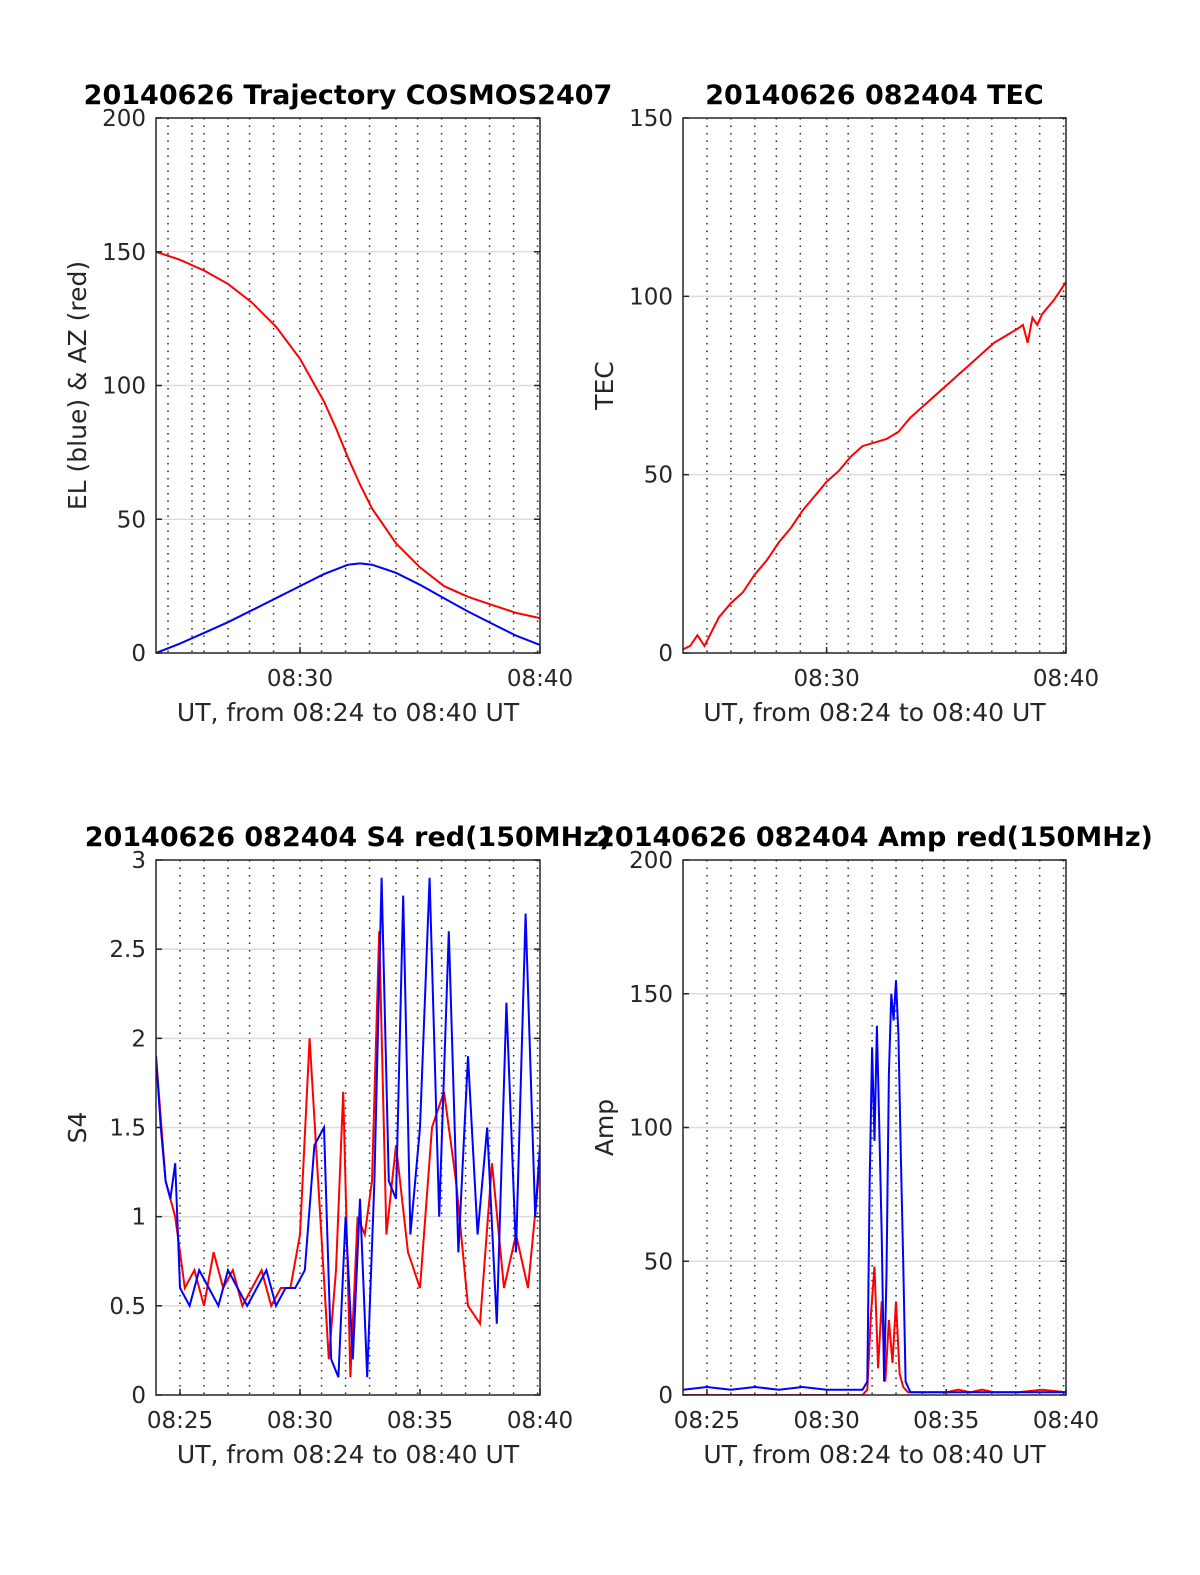  Describe the element at coordinates (348, 95) in the screenshot. I see `chart-title: 20140626 Trajectory COSMOS2407` at that location.